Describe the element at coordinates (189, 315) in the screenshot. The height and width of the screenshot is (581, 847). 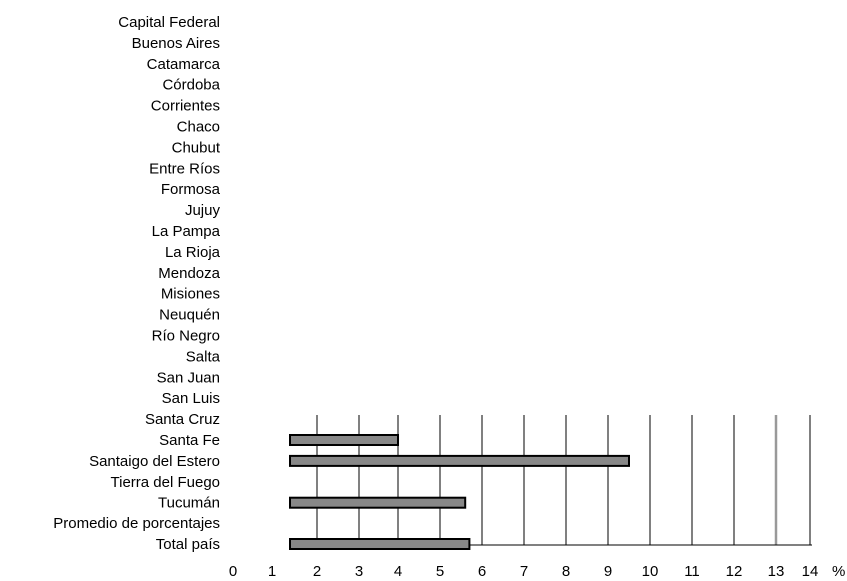
I see `category-label: Neuquén` at that location.